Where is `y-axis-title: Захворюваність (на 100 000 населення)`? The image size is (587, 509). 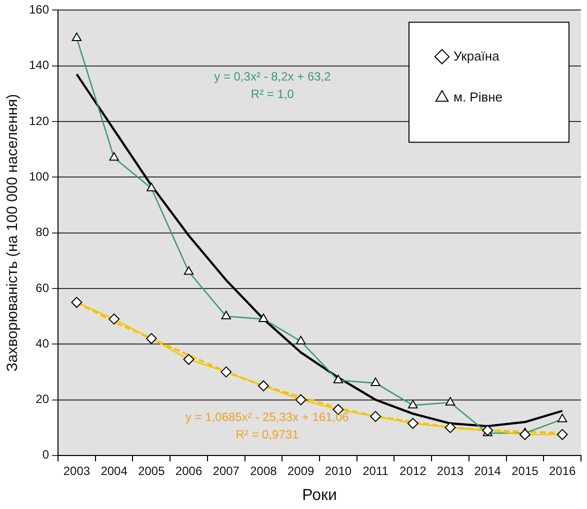 y-axis-title: Захворюваність (на 100 000 населення) is located at coordinates (13, 233).